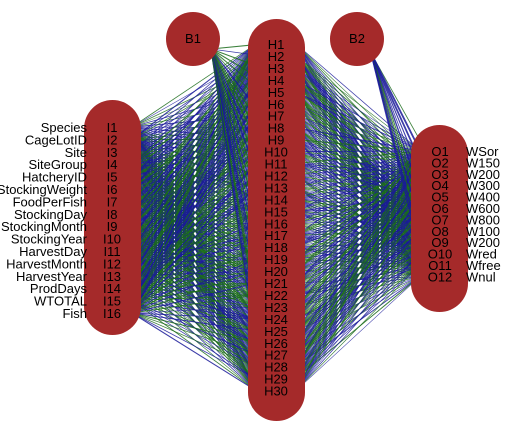  Describe the element at coordinates (357, 38) in the screenshot. I see `bias-label-b2: B2` at that location.